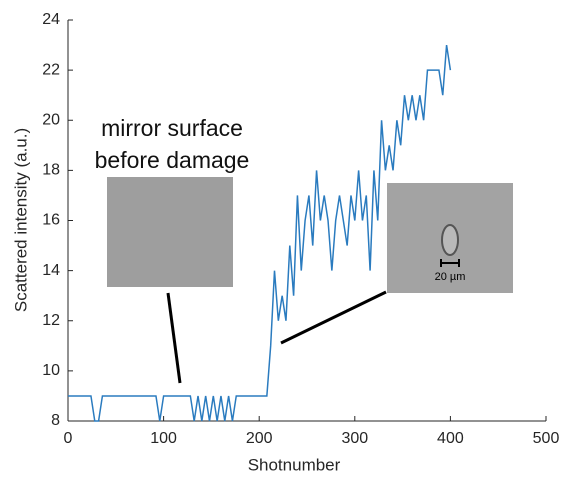 This screenshot has width=568, height=478. What do you see at coordinates (450, 438) in the screenshot?
I see `x-tick-label: 400` at bounding box center [450, 438].